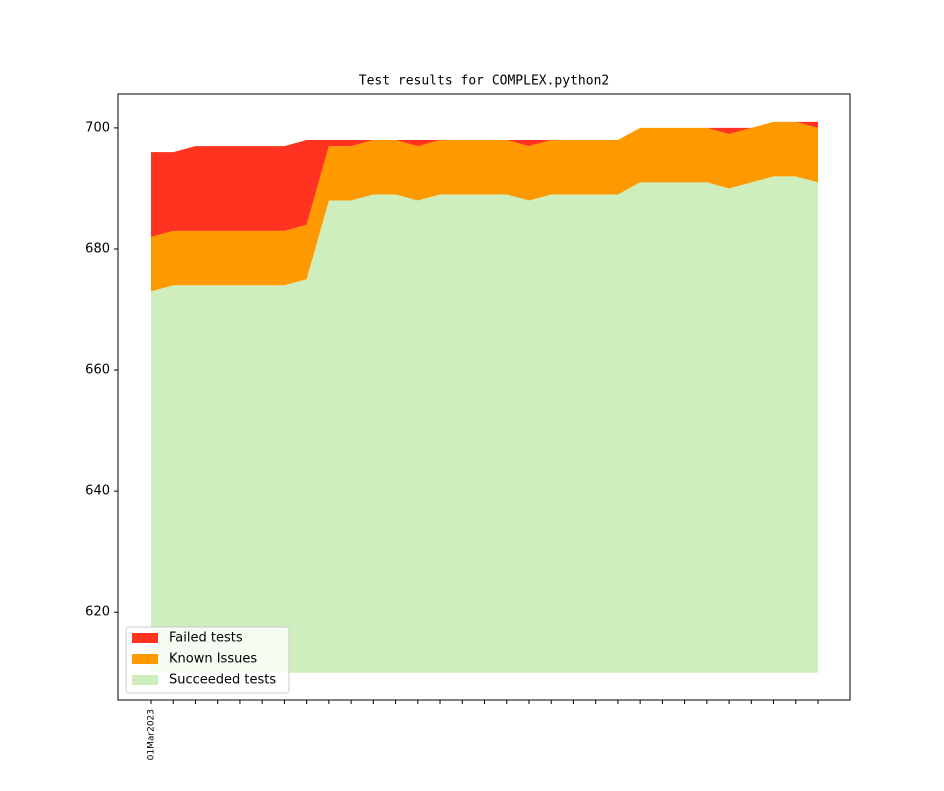 The image size is (944, 791). I want to click on area, so click(484, 179).